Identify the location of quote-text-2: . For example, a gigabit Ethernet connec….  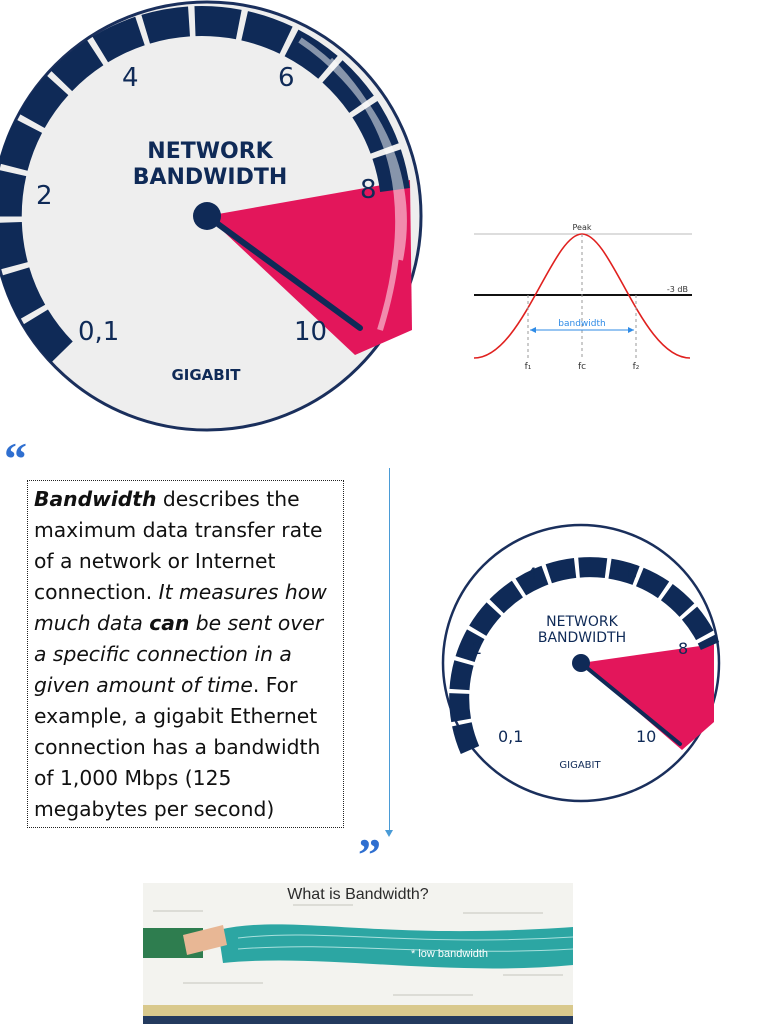
(177, 747).